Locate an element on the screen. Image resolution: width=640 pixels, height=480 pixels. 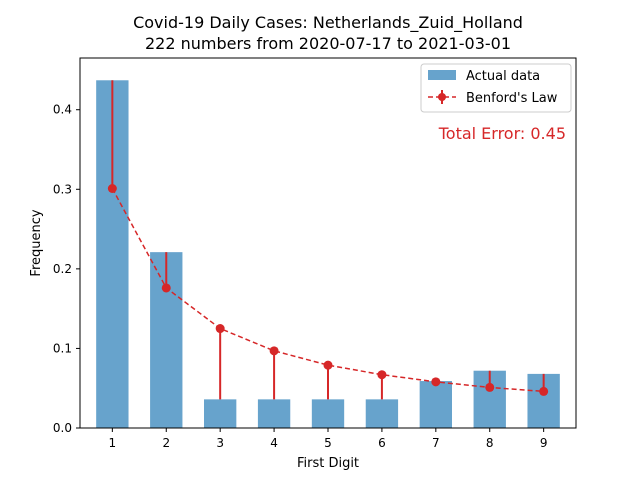
x-tick-label-9: 9 is located at coordinates (544, 443).